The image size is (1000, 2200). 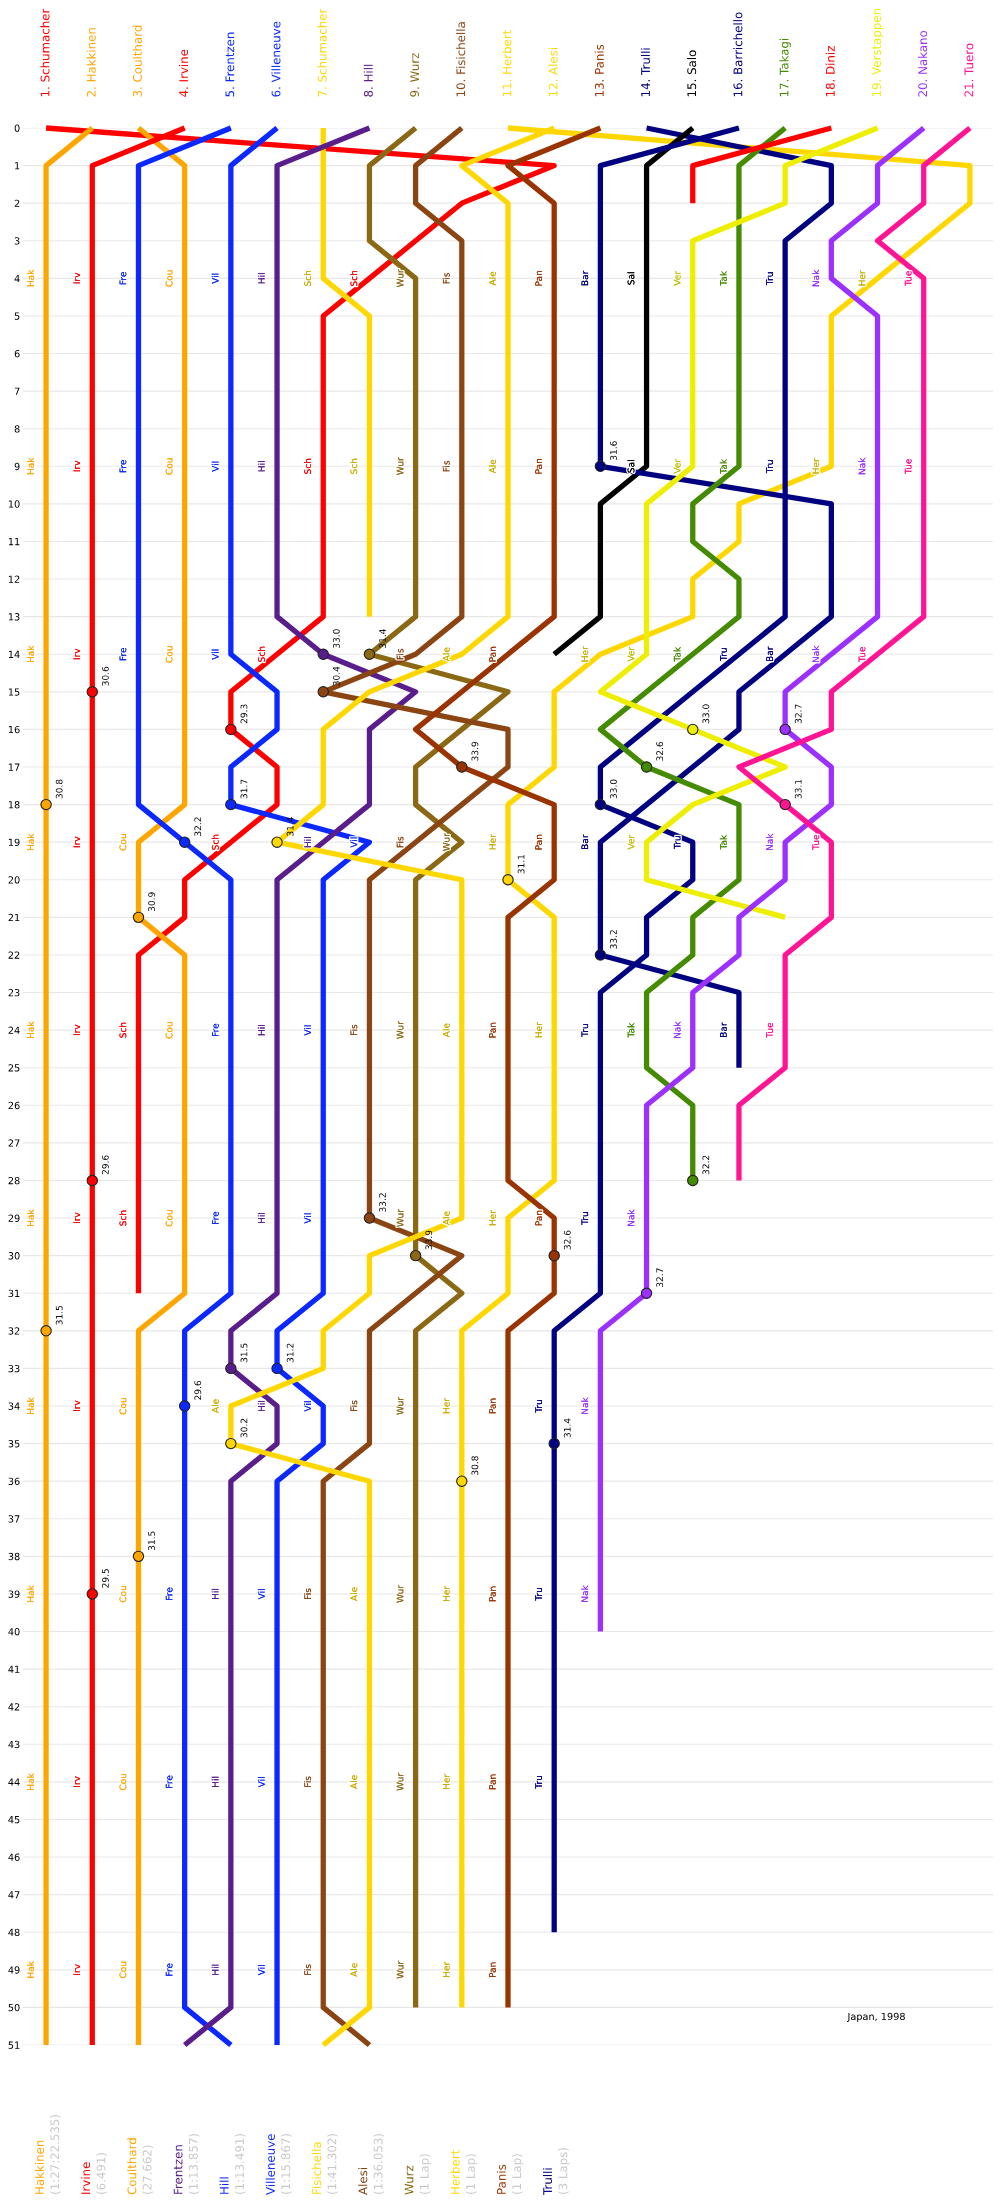 What do you see at coordinates (14, 1707) in the screenshot?
I see `y-tick-label: 42` at bounding box center [14, 1707].